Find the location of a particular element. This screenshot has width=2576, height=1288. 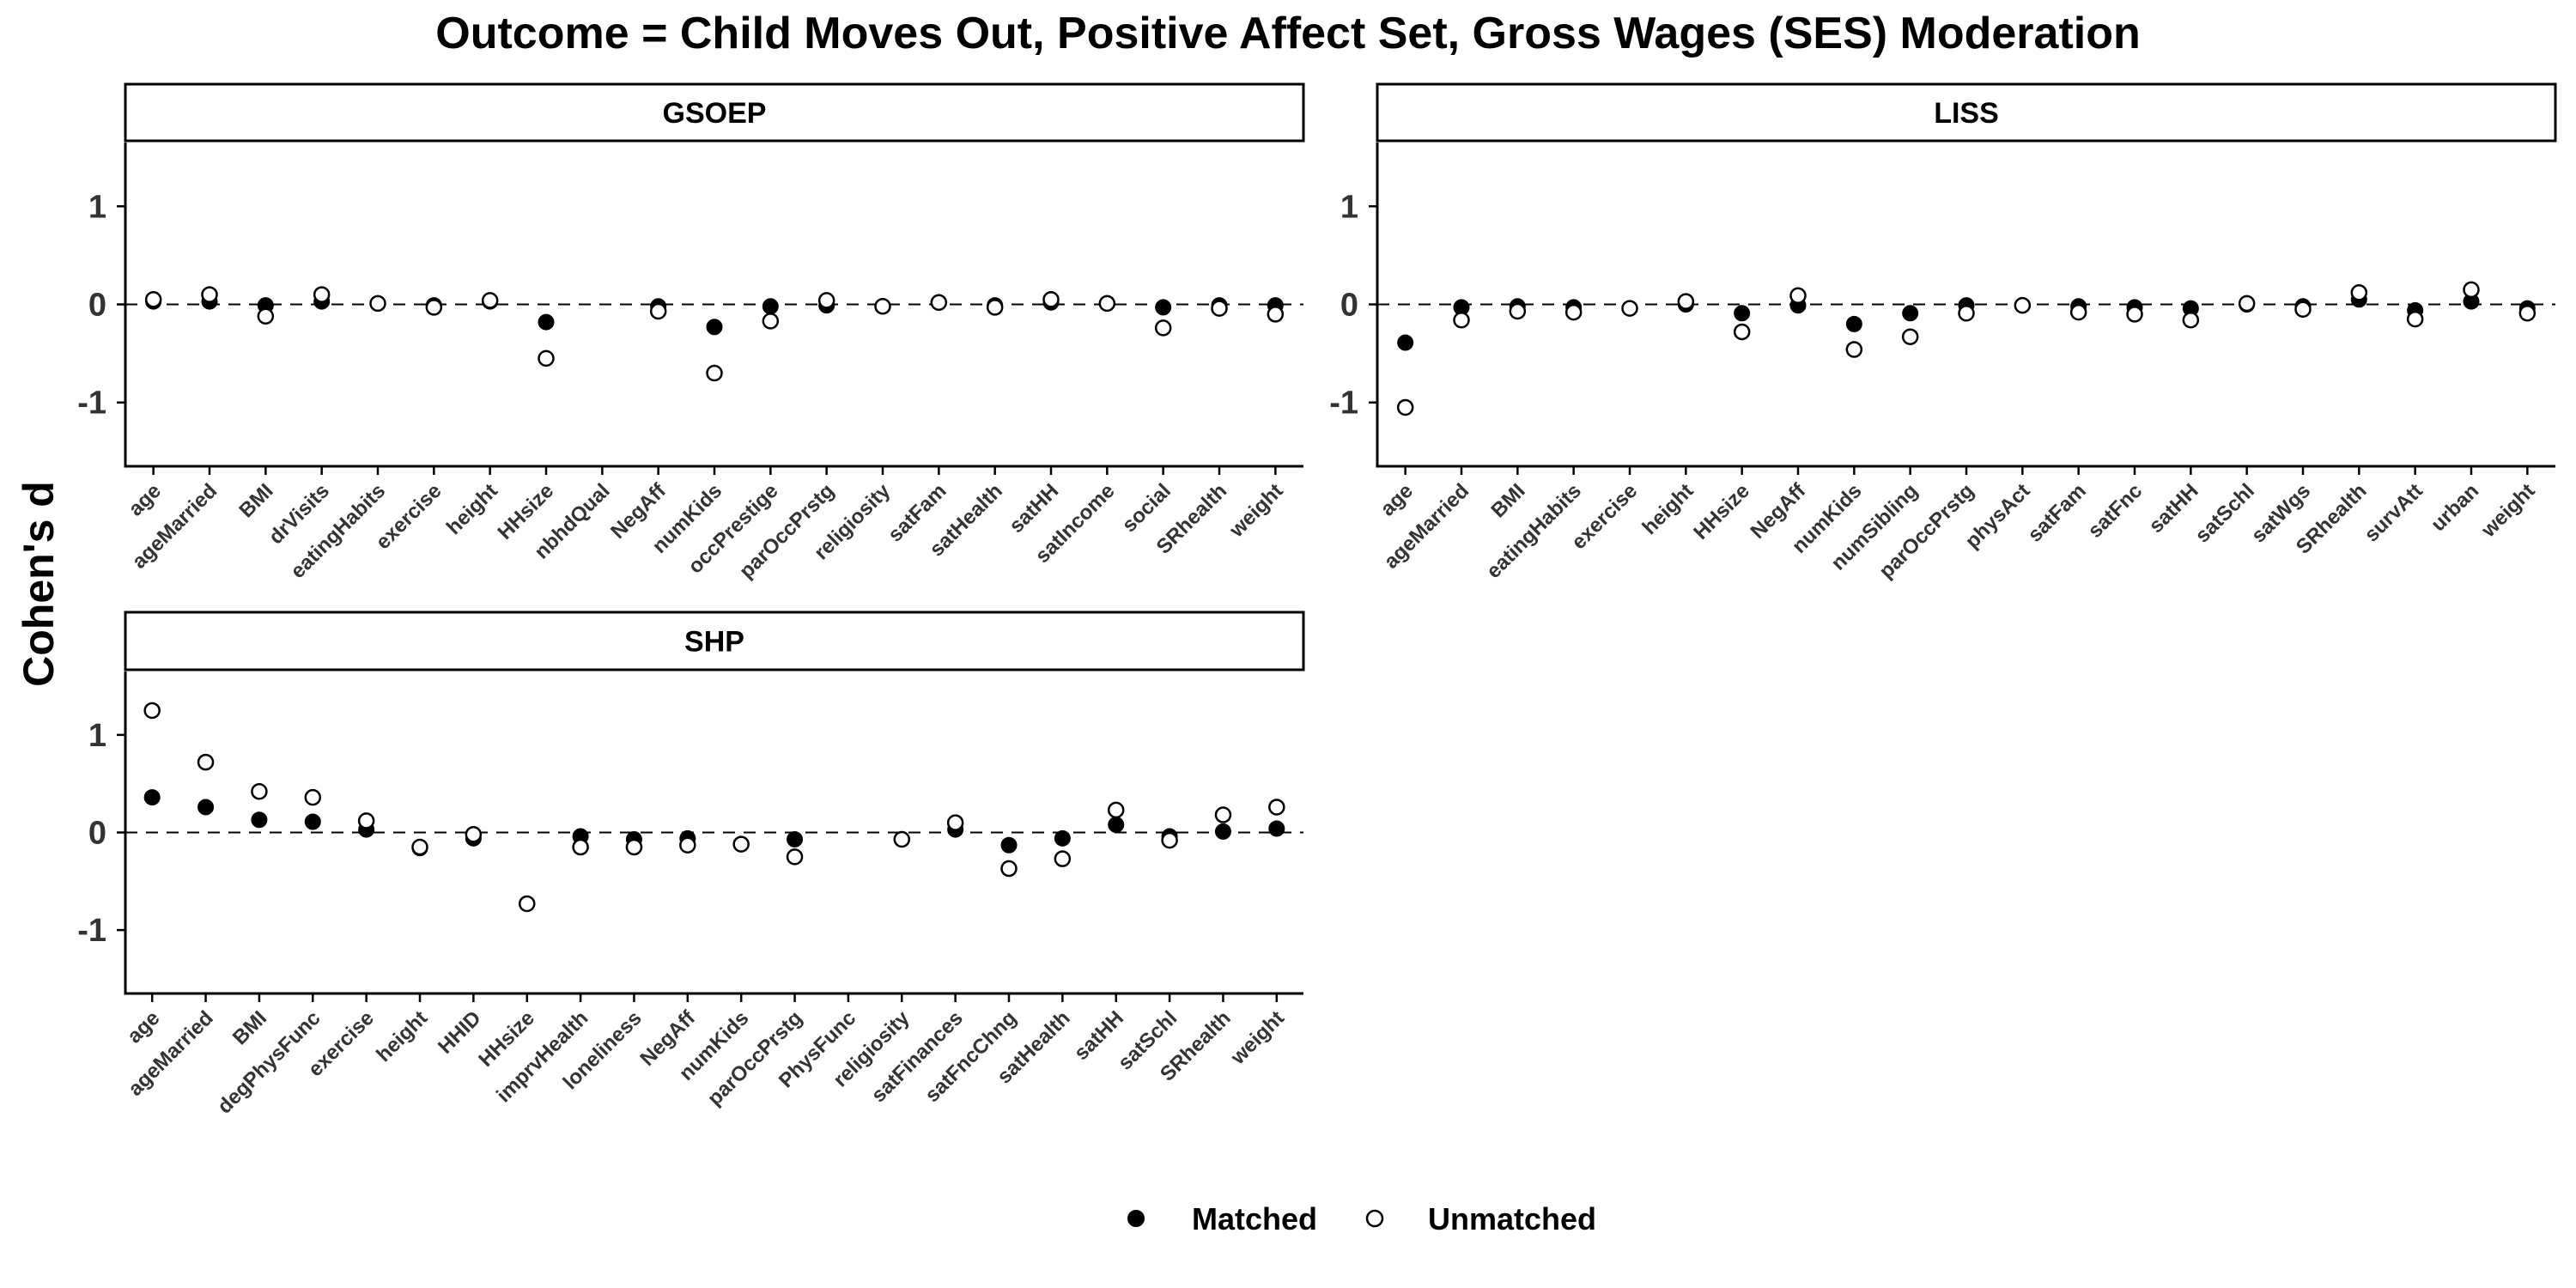

panel-strip-gsoep is located at coordinates (715, 112).